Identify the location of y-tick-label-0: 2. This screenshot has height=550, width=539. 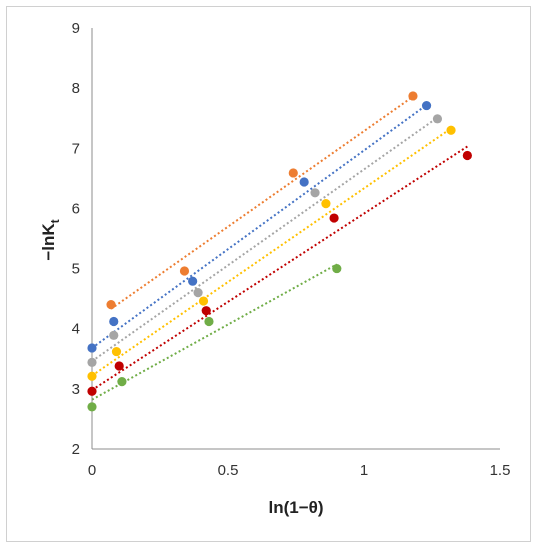
(76, 449).